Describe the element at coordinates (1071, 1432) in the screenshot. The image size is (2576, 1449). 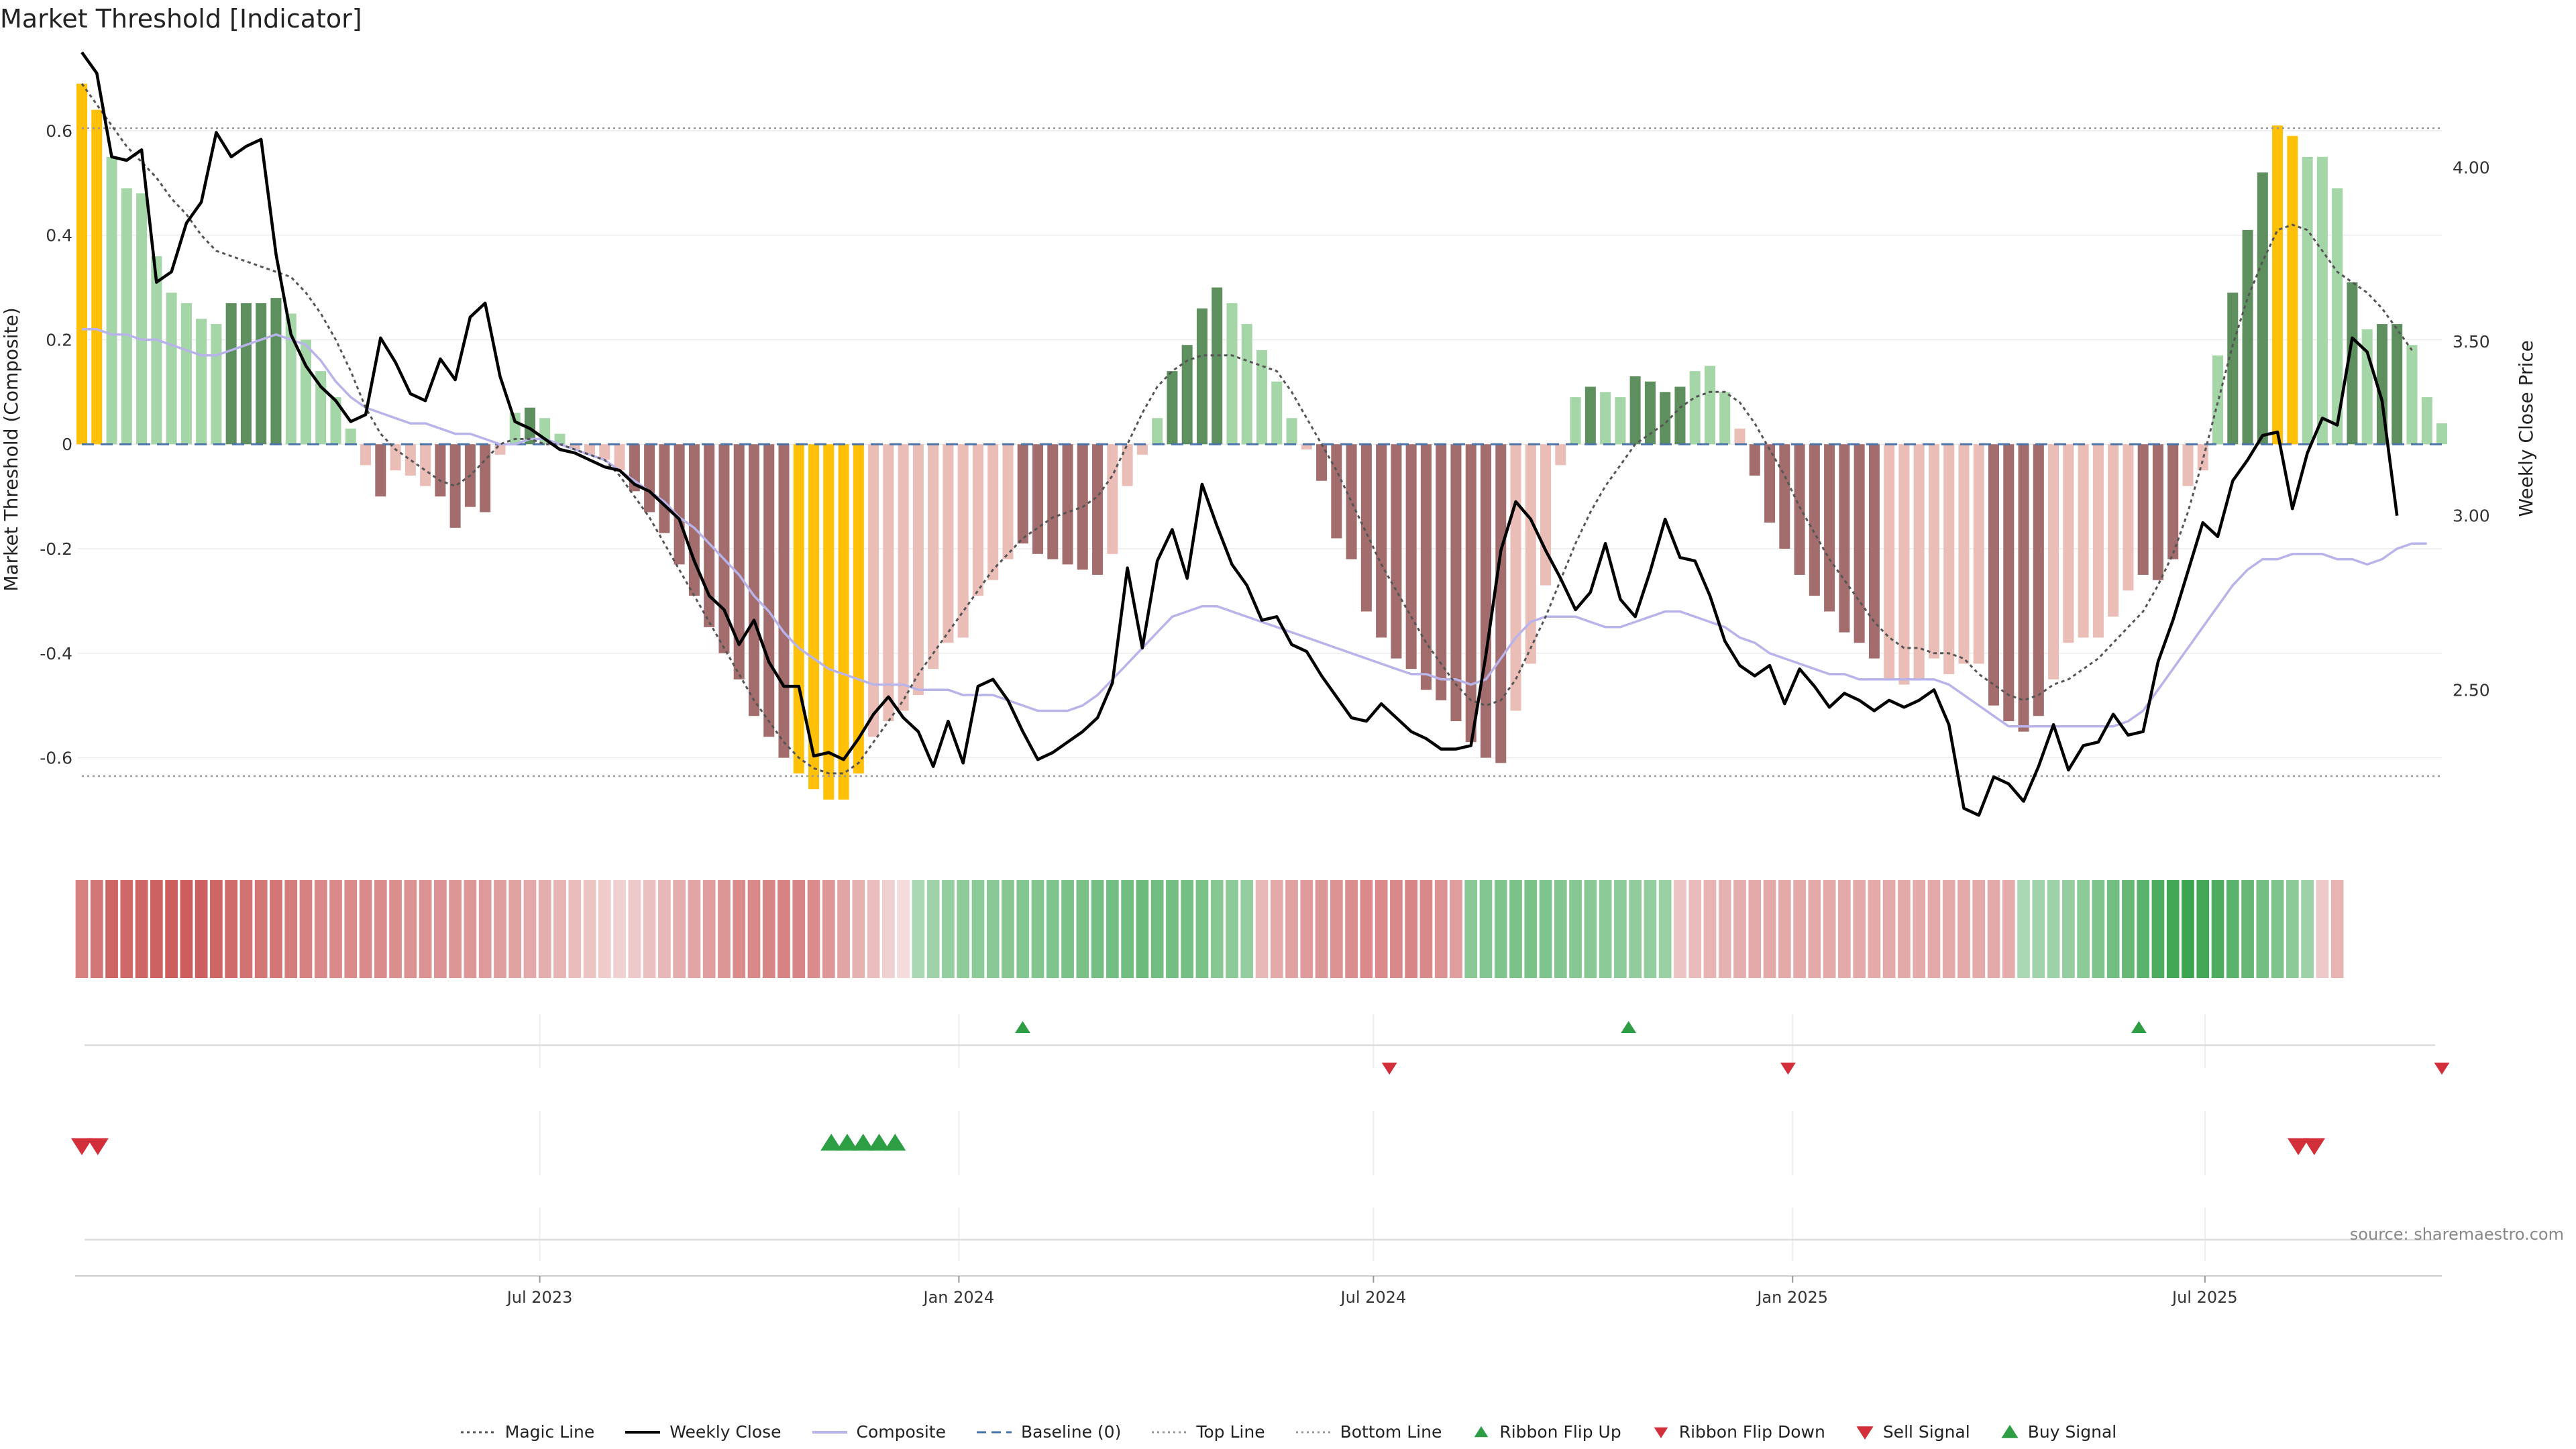
I see `legend-label: Baseline (0)` at that location.